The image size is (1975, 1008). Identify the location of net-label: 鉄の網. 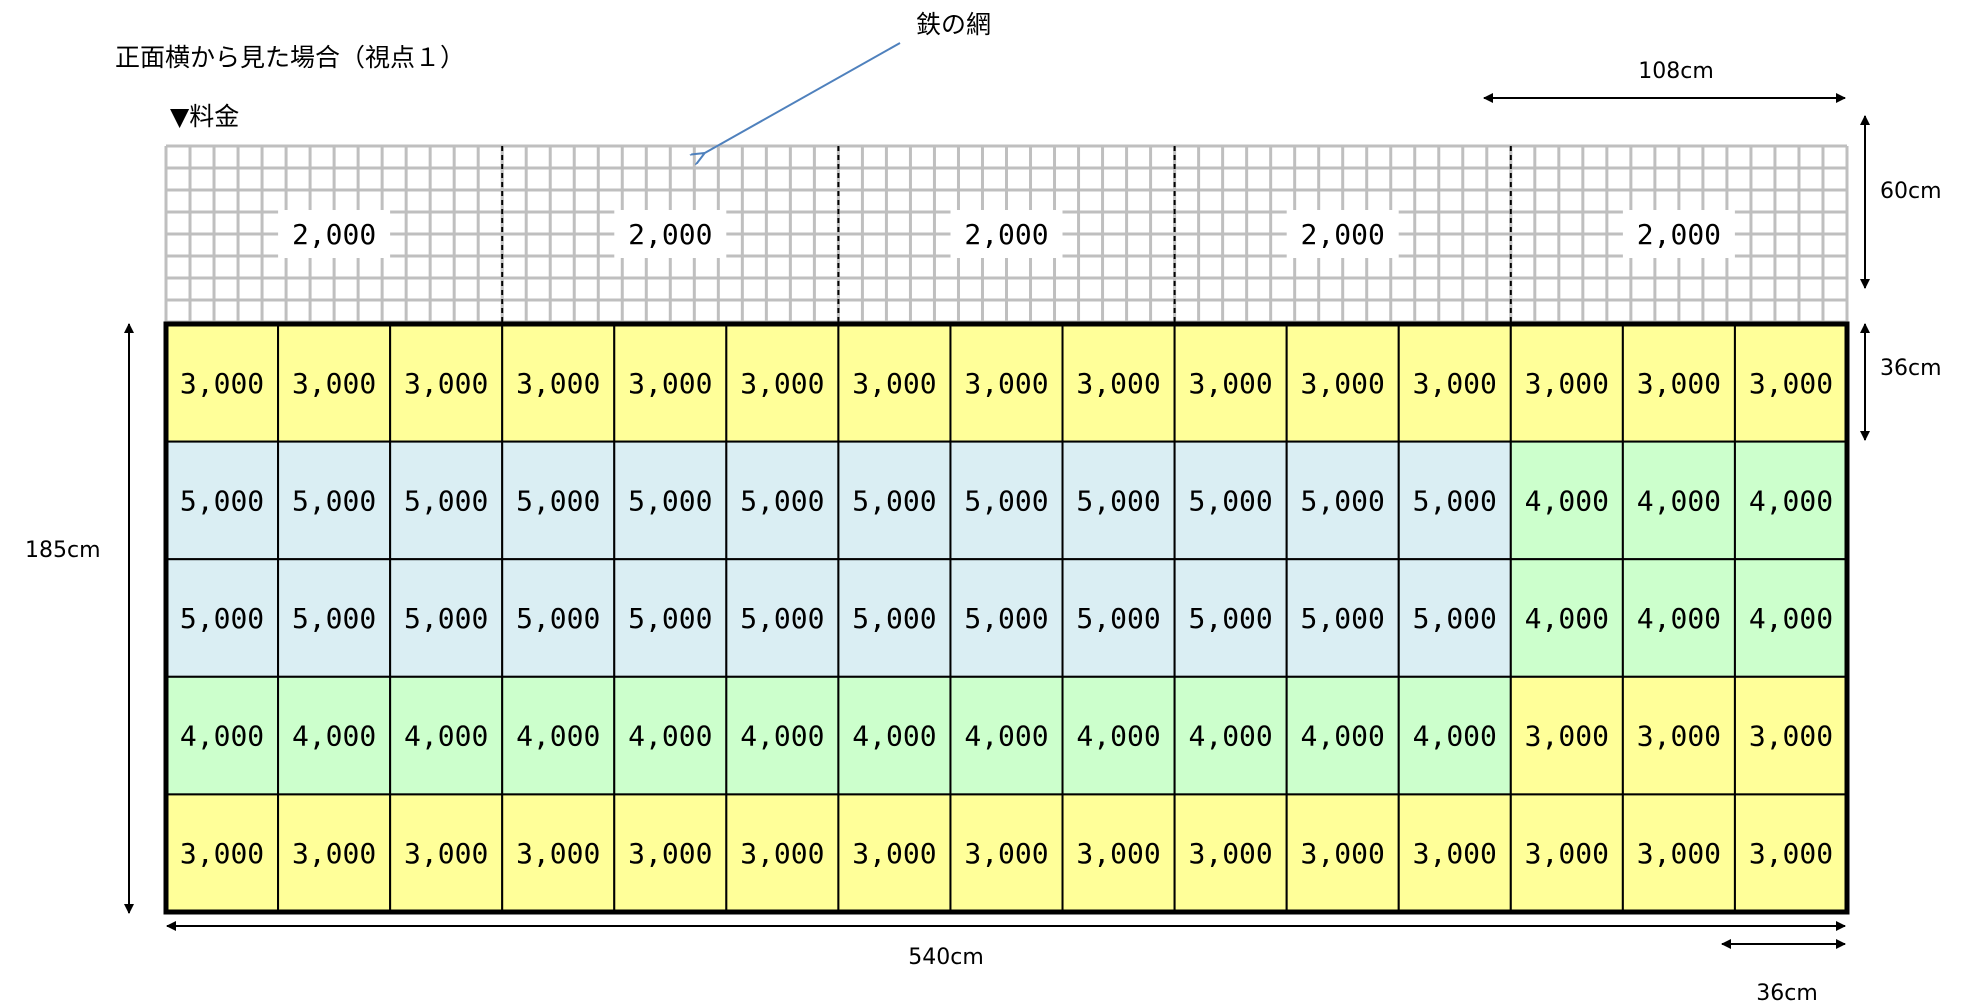
(953, 24).